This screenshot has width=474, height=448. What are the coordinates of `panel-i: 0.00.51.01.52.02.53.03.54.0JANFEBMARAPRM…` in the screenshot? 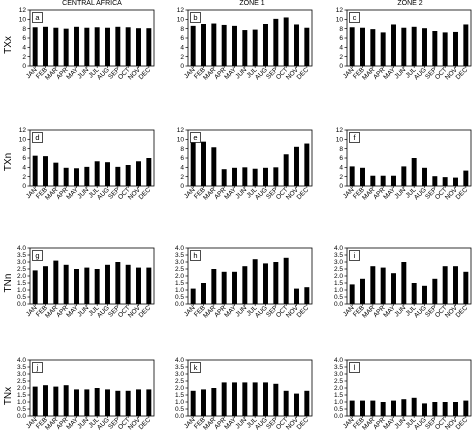 It's located at (403, 282).